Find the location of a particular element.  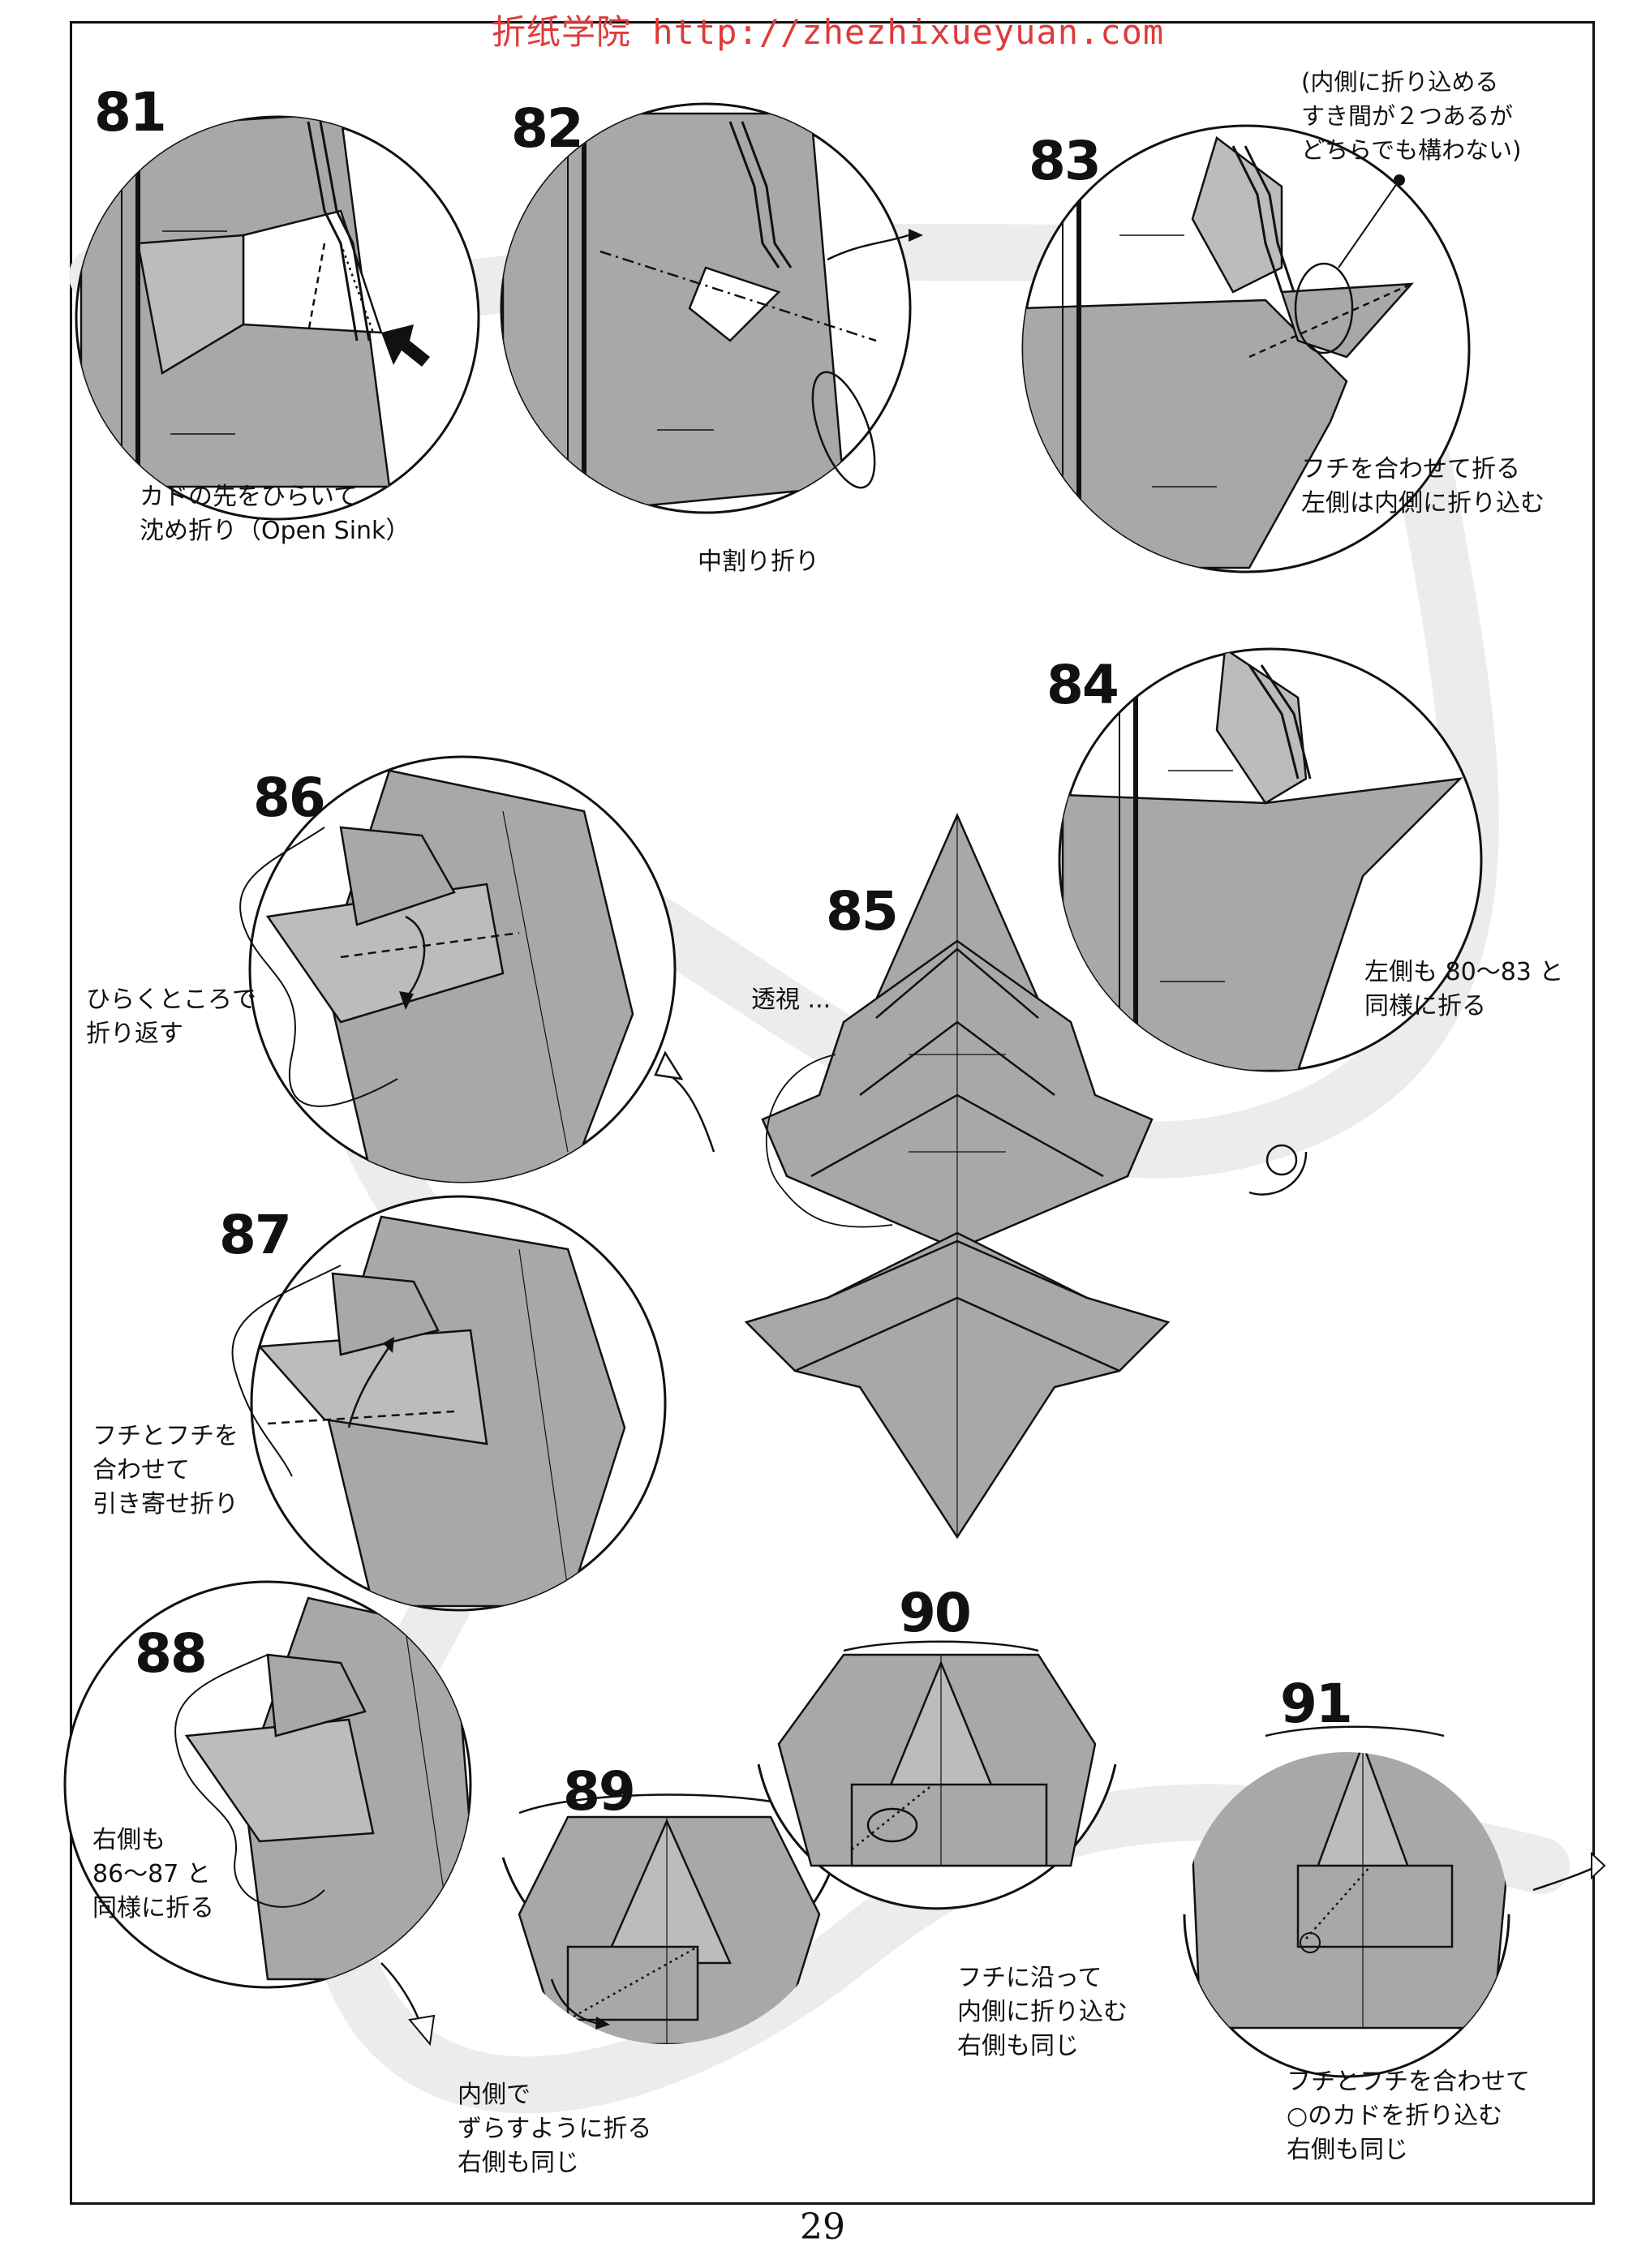

step-89-illustration is located at coordinates (669, 1918).